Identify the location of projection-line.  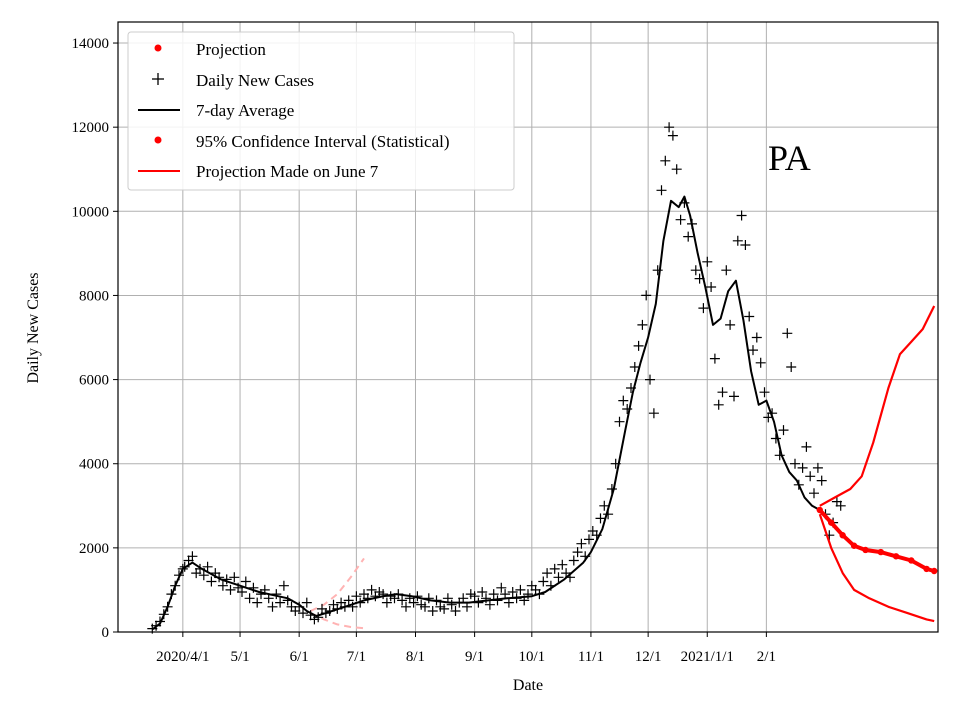
(877, 540).